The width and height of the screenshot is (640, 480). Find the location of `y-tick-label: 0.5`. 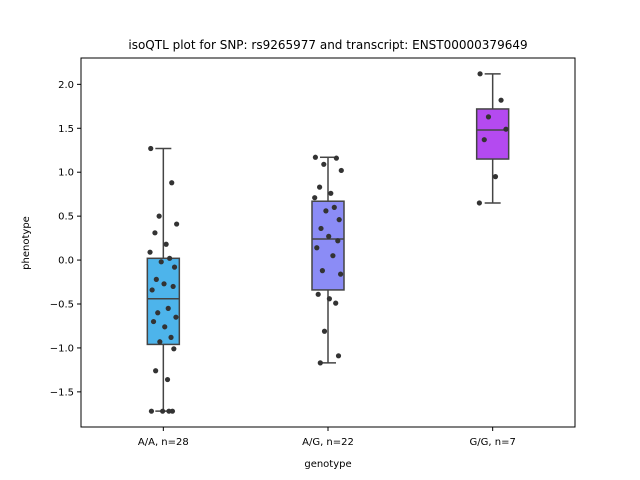

y-tick-label: 0.5 is located at coordinates (66, 217).